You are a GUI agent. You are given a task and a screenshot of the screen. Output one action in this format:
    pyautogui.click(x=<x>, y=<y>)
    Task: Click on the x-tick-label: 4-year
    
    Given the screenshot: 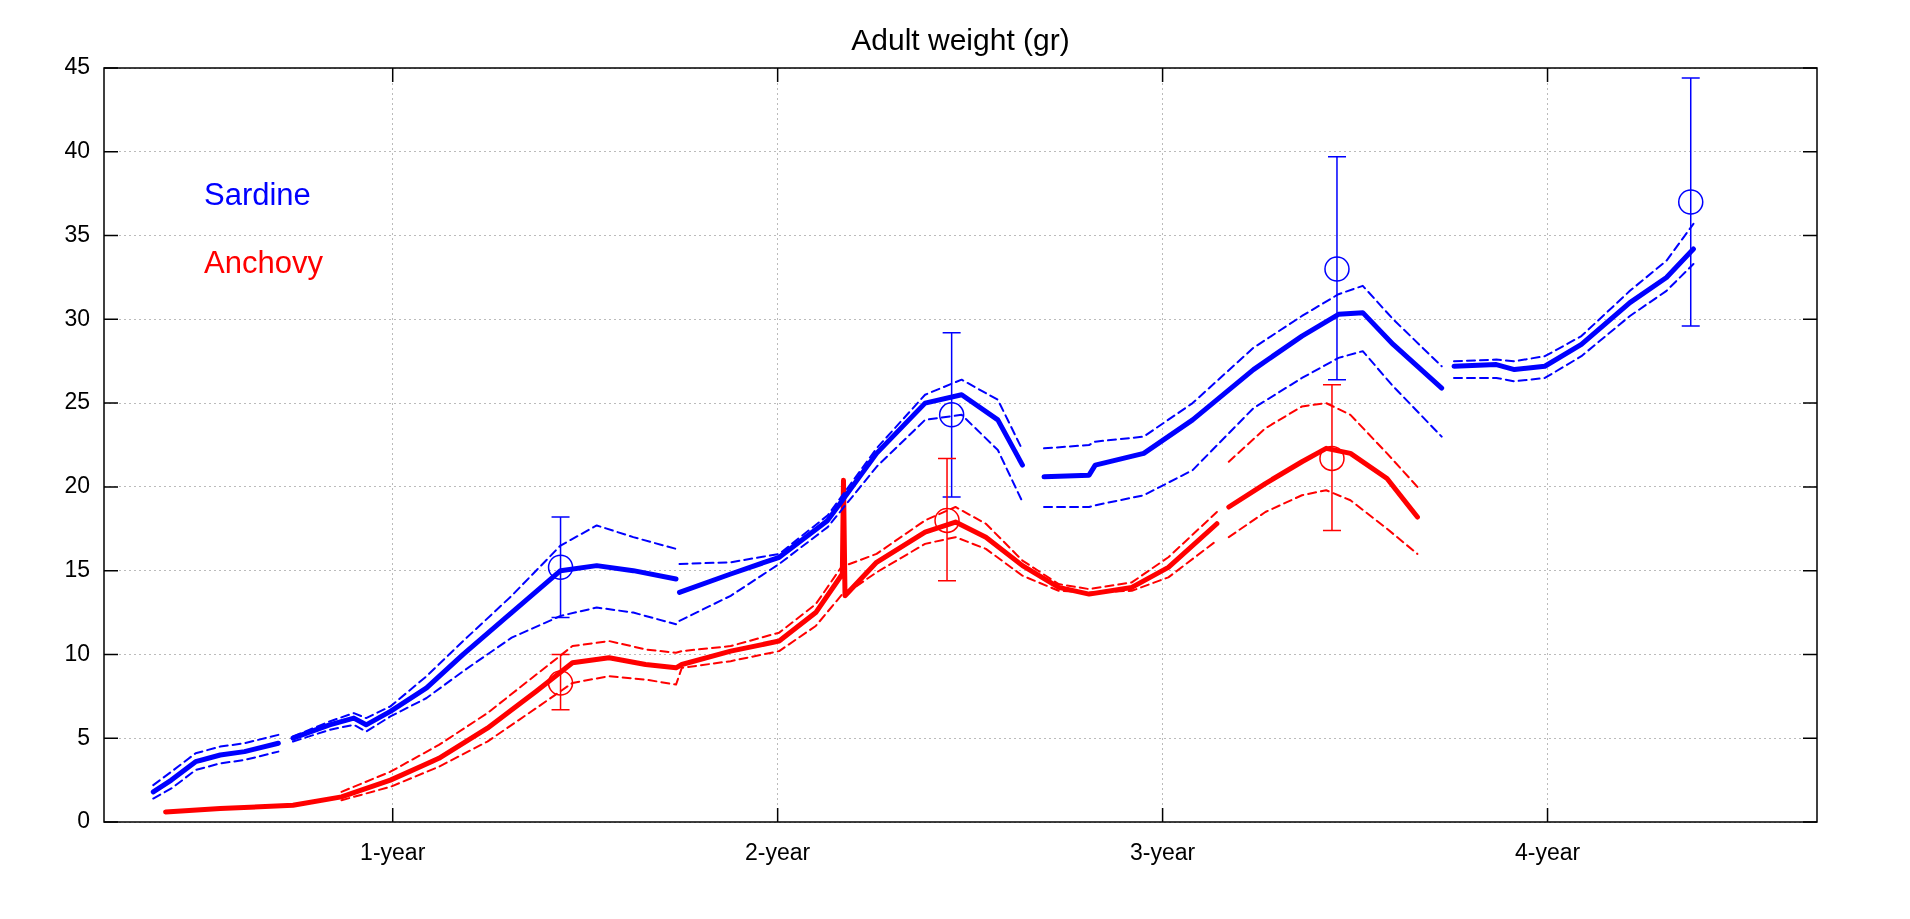 What is the action you would take?
    pyautogui.click(x=1547, y=852)
    